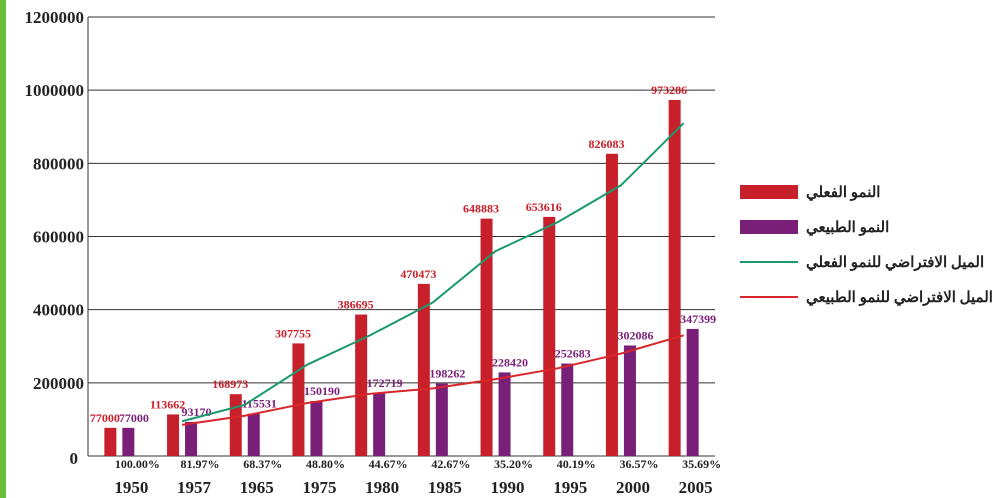 This screenshot has width=1003, height=498. Describe the element at coordinates (701, 464) in the screenshot. I see `x-annotation: 35.69%` at that location.